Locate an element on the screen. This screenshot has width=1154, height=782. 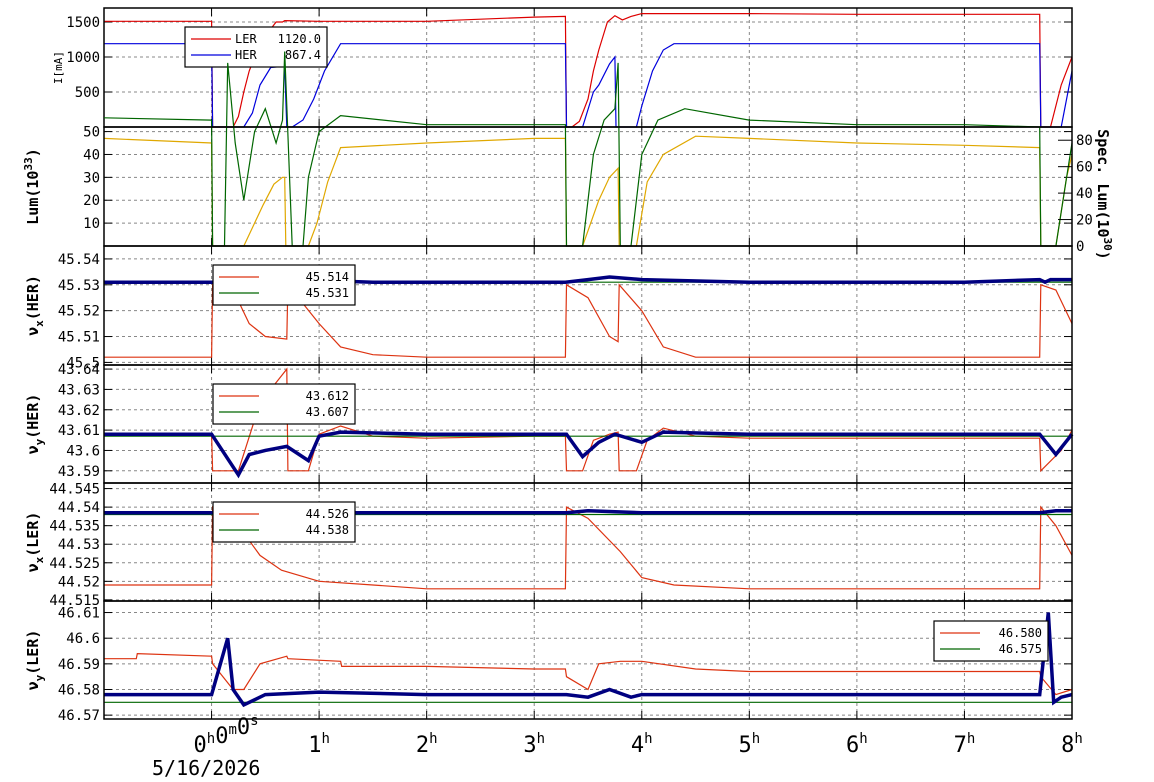
right-tick-label: 20 is located at coordinates (1084, 221).